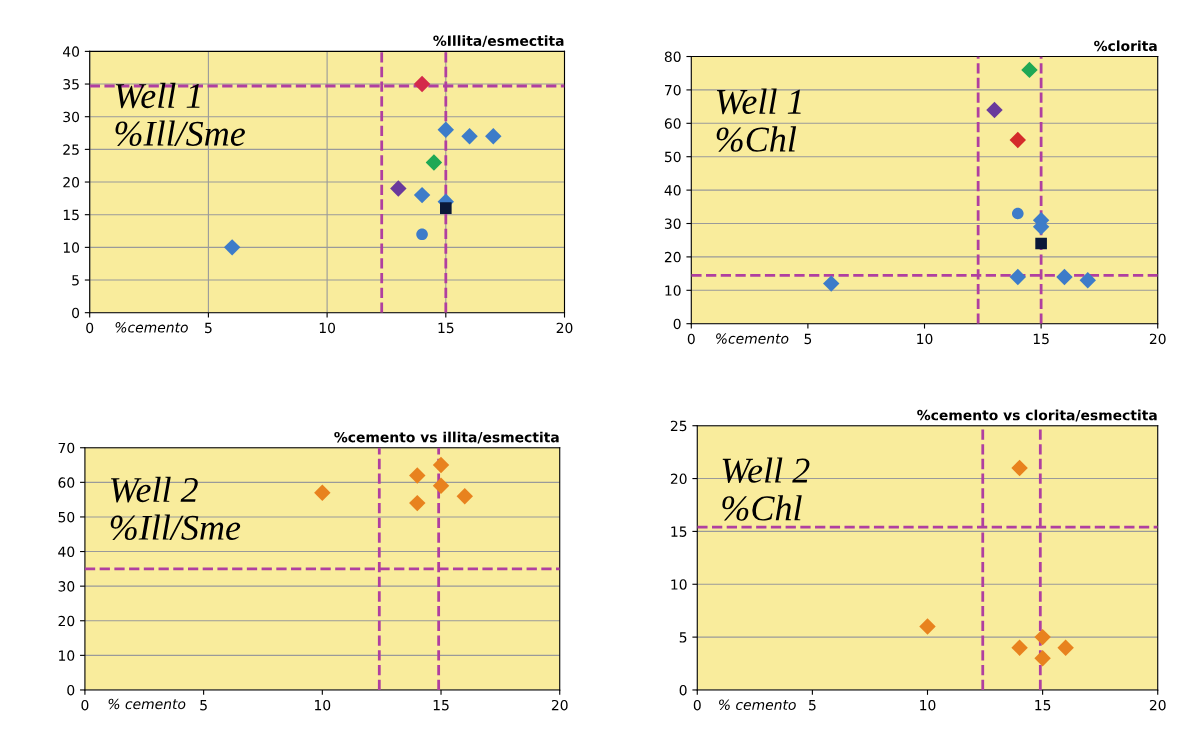 The height and width of the screenshot is (734, 1196). I want to click on chart-title: %Illita/esmectita, so click(498, 41).